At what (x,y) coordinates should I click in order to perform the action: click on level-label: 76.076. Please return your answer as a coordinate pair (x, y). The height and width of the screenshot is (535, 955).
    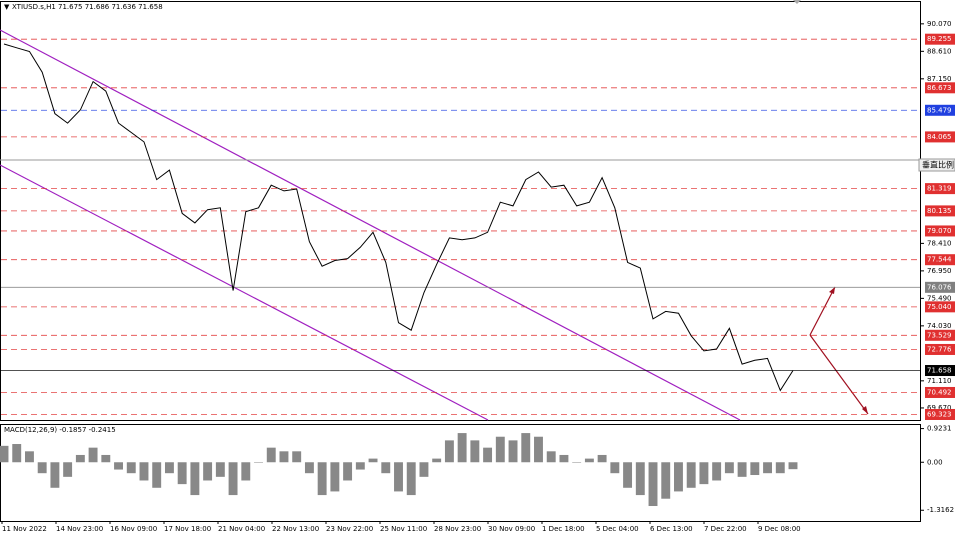
    Looking at the image, I should click on (939, 287).